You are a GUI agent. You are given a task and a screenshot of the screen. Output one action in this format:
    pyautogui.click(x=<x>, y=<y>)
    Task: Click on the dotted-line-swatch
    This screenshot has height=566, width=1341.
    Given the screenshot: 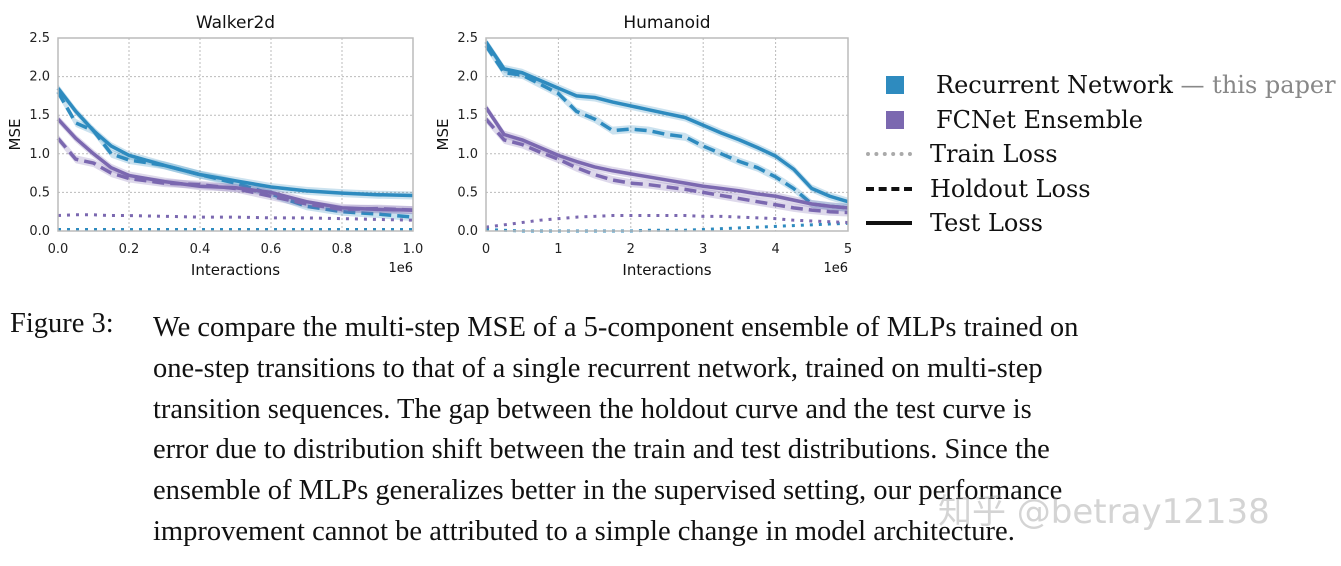 What is the action you would take?
    pyautogui.click(x=889, y=154)
    